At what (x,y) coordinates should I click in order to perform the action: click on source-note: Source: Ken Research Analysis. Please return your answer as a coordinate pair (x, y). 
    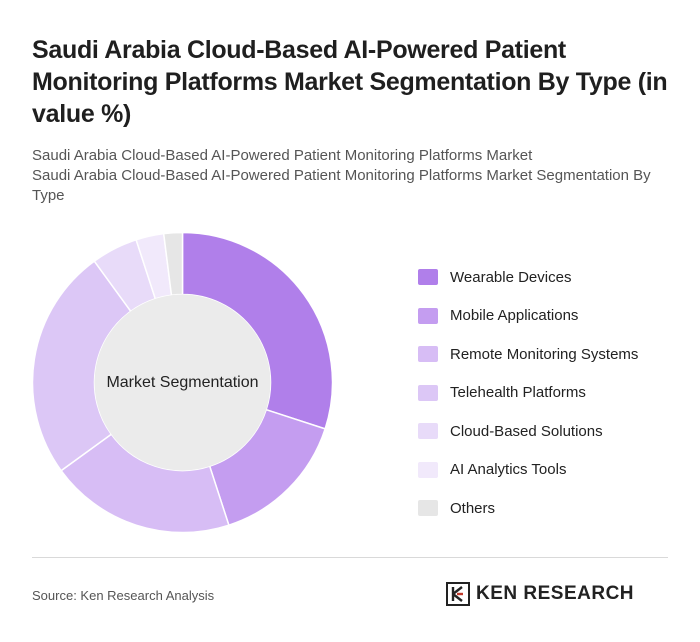
    Looking at the image, I should click on (123, 595).